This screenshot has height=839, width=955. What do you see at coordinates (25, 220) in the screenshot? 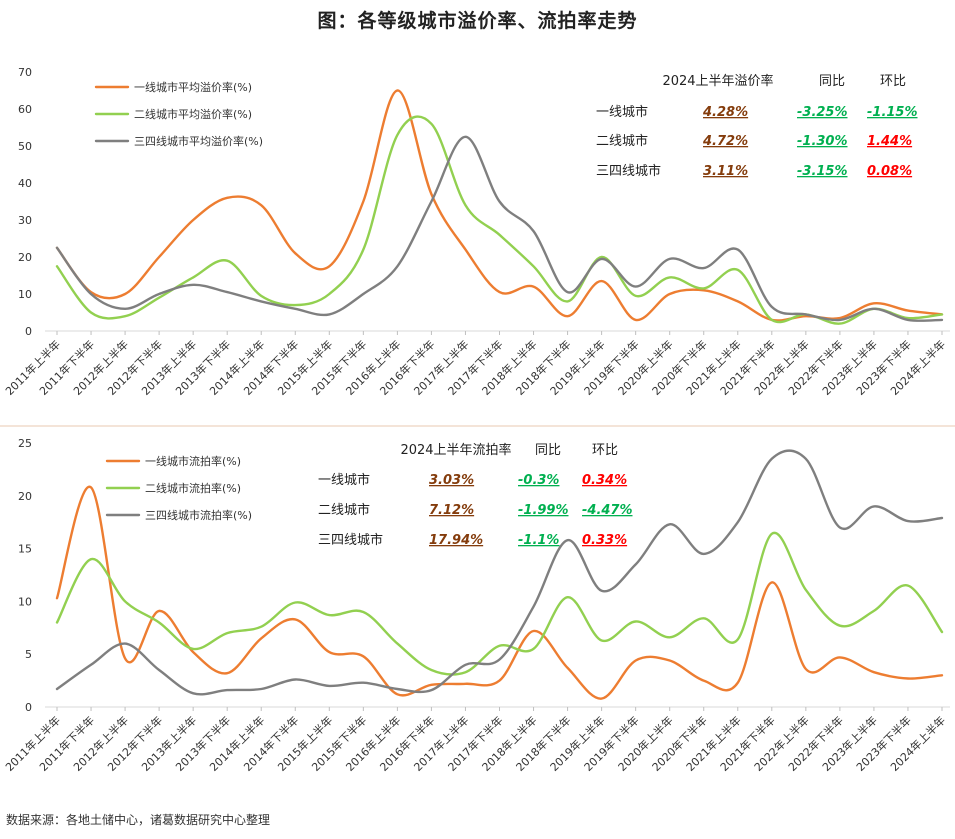
I see `y-tick-label: 30` at bounding box center [25, 220].